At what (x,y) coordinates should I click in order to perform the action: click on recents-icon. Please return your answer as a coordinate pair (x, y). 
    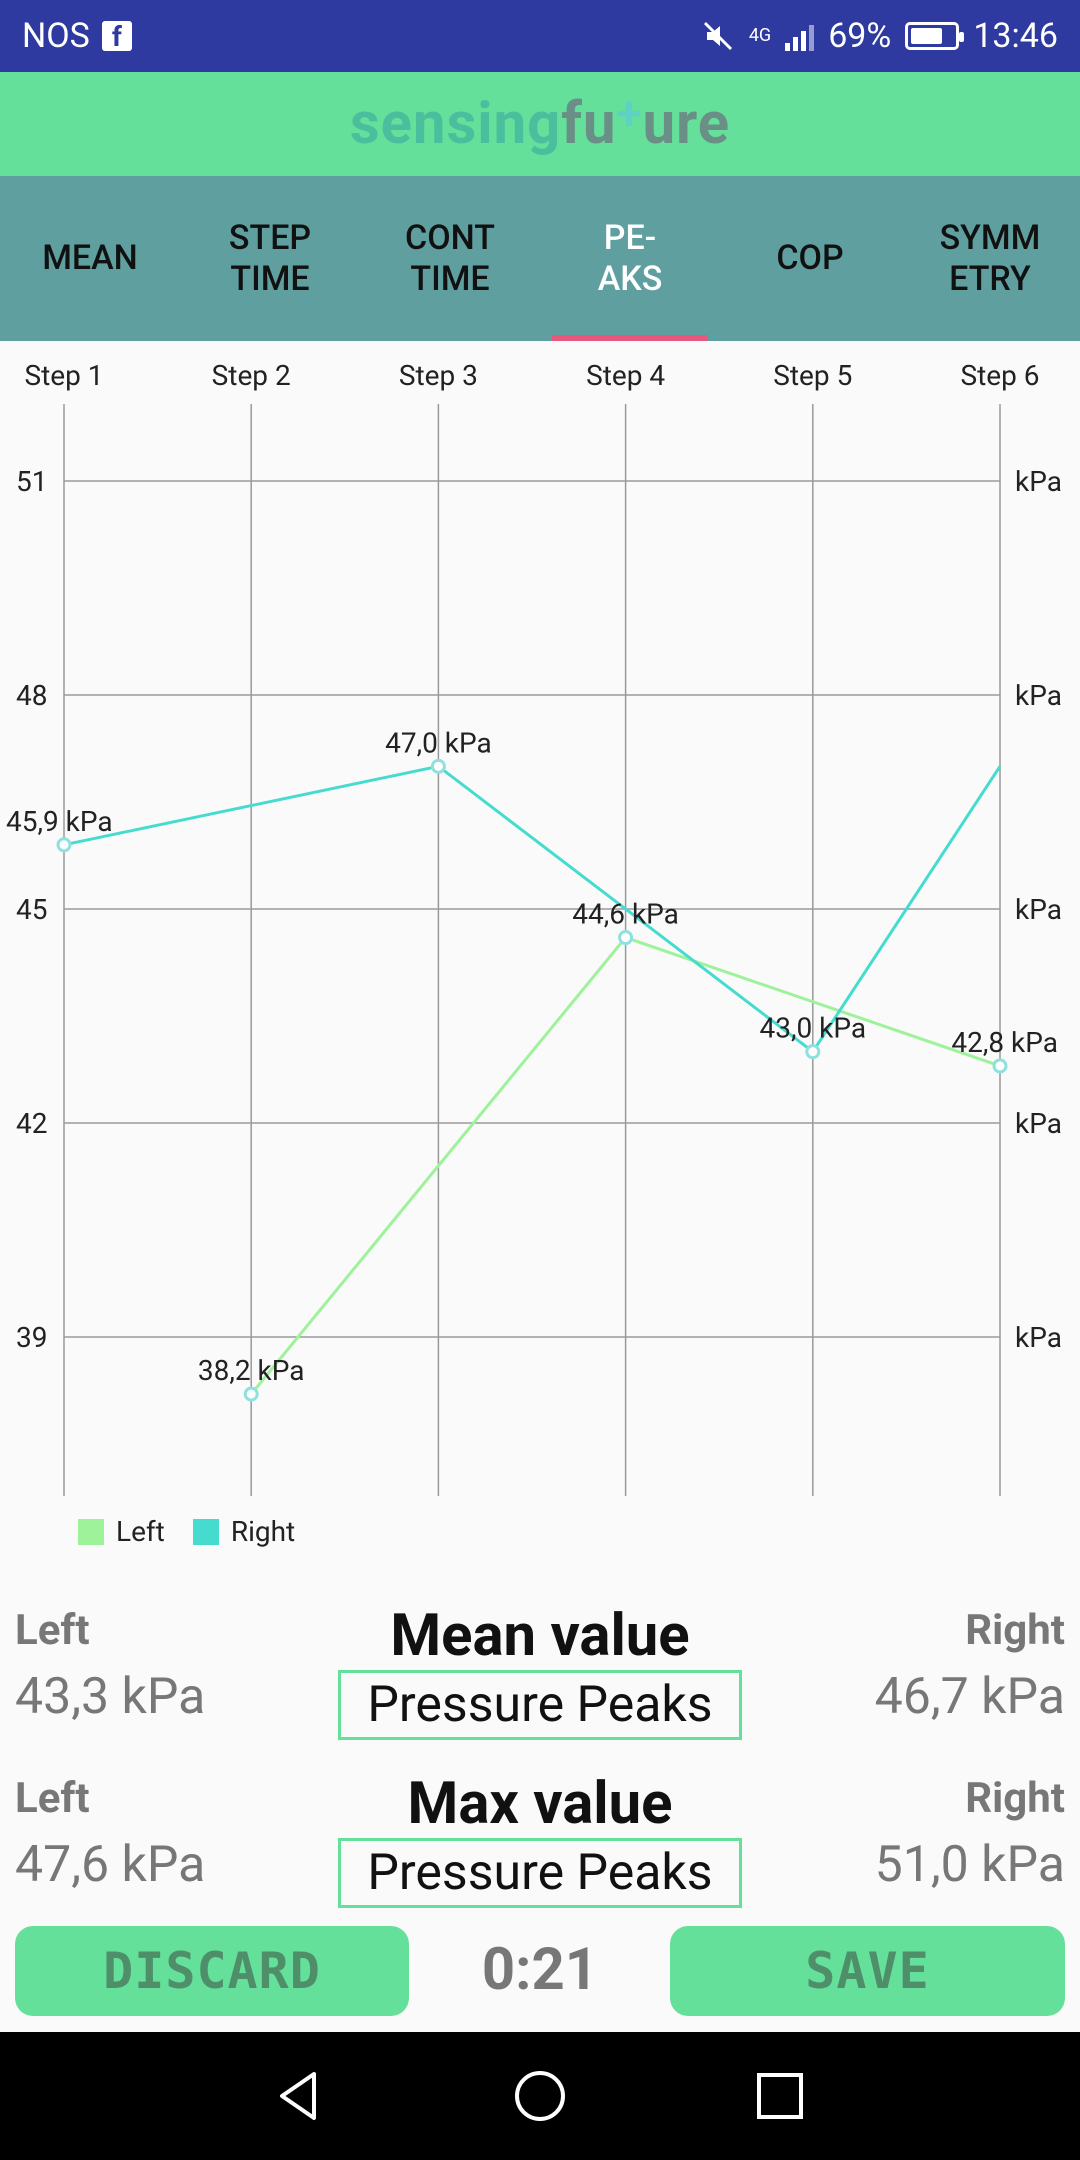
    Looking at the image, I should click on (780, 2096).